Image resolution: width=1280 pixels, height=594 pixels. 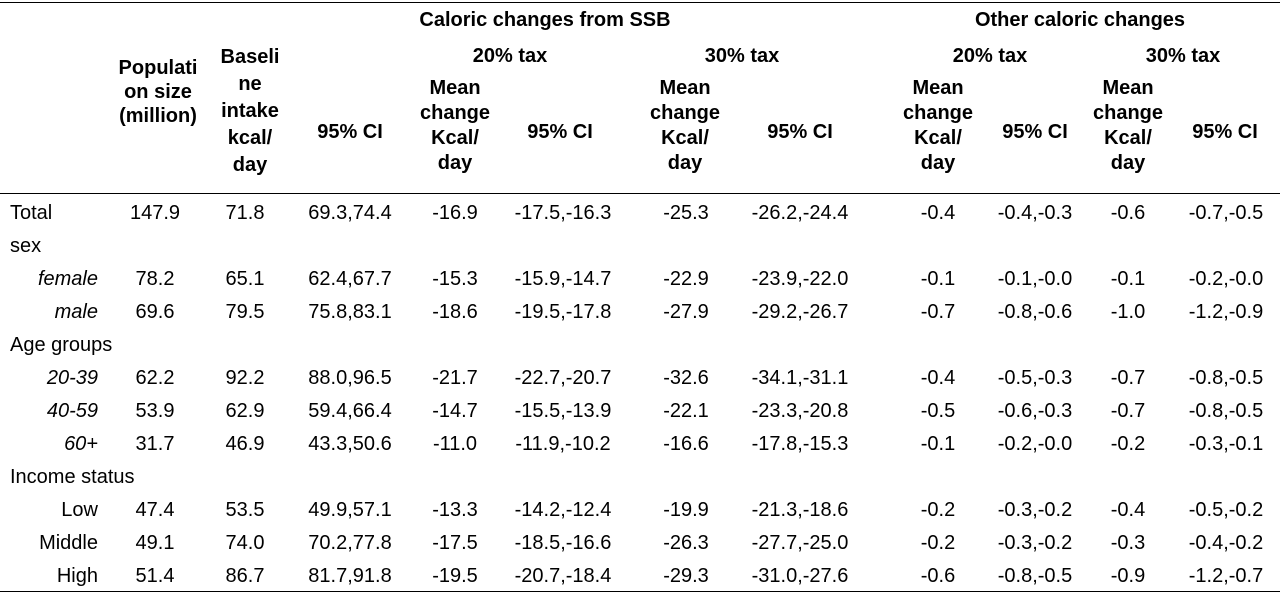 I want to click on cell-pop: 49.1, so click(x=155, y=543).